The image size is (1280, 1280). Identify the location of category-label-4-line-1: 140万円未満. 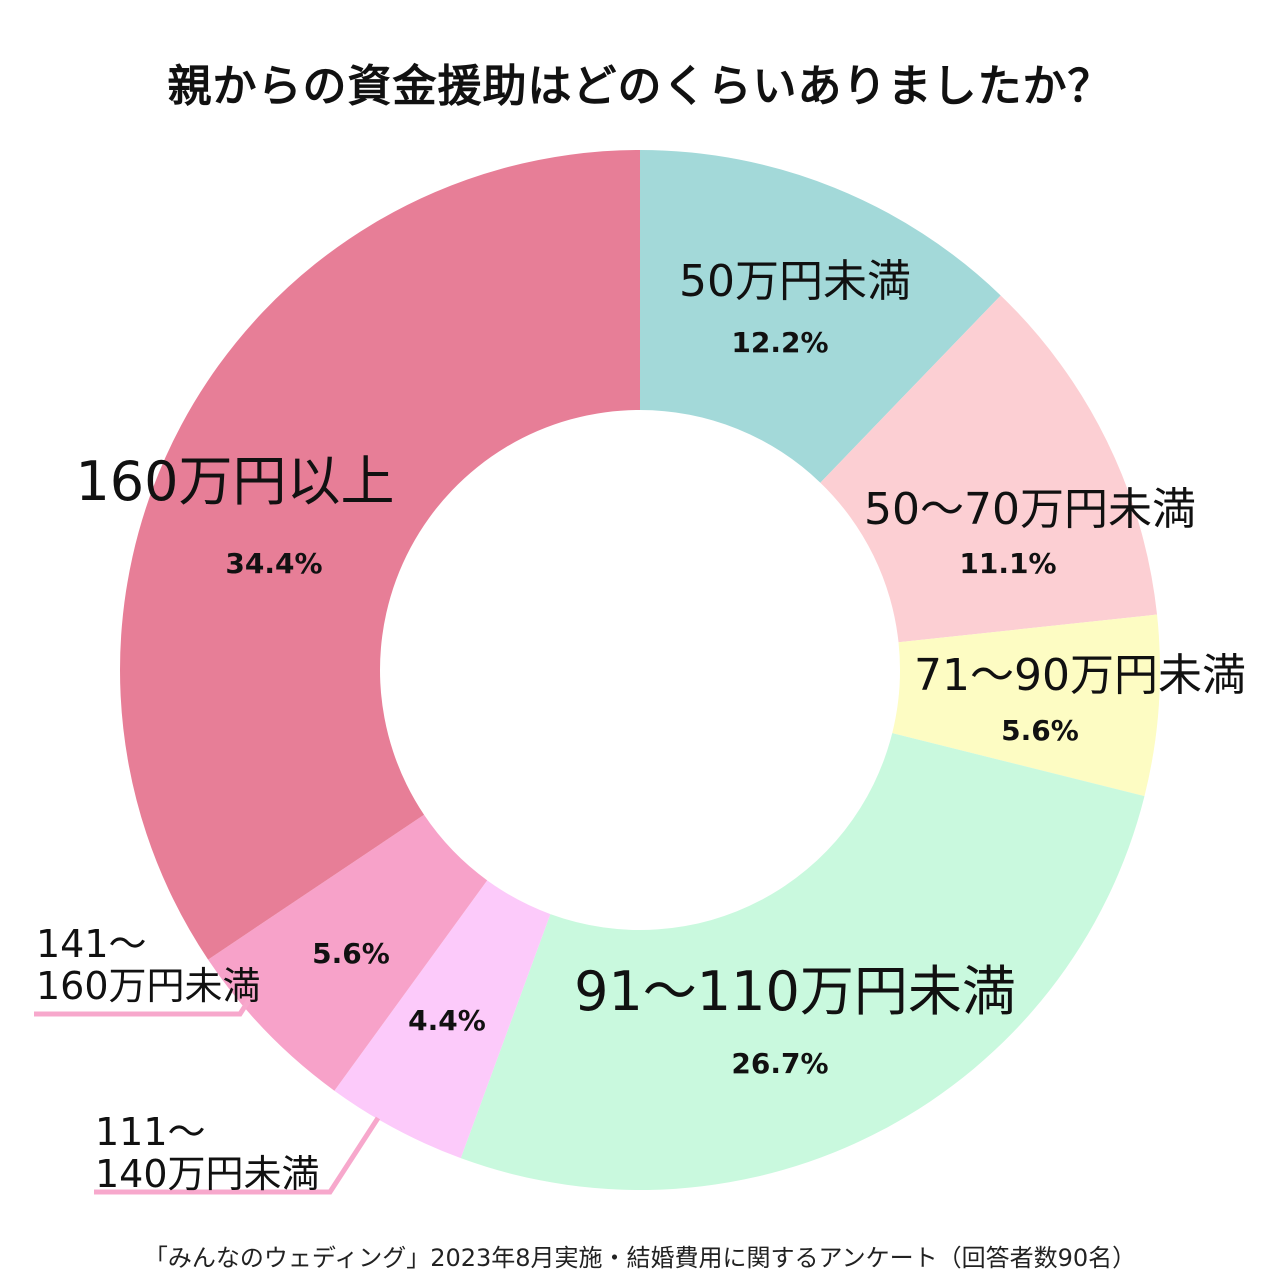
(207, 1174).